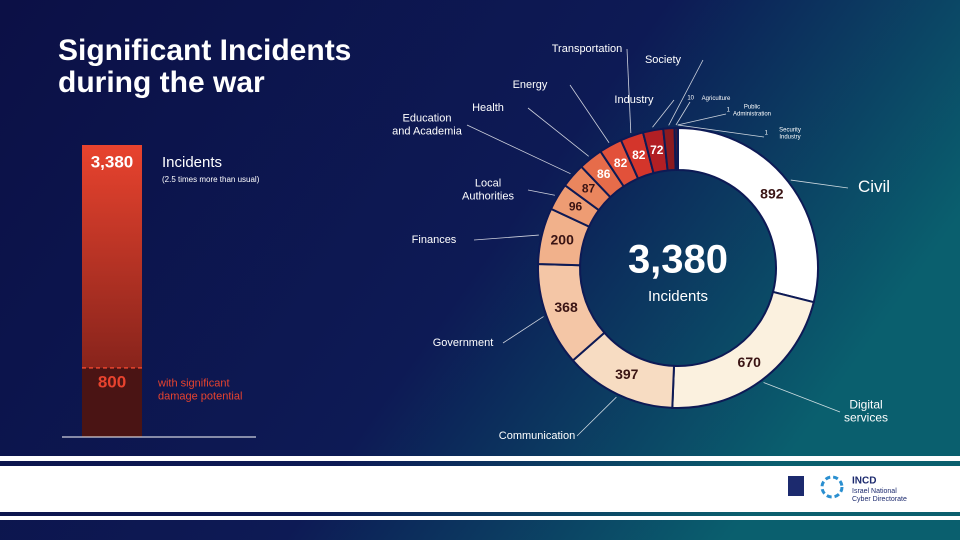 The image size is (960, 540). Describe the element at coordinates (204, 66) in the screenshot. I see `chart-title: Significant Incidents during the war` at that location.